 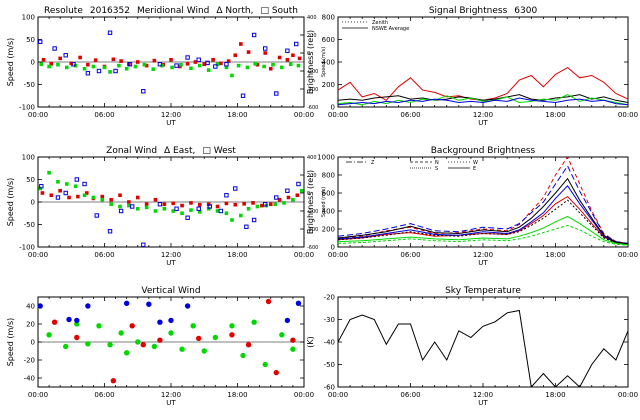 What do you see at coordinates (483, 235) in the screenshot?
I see `background-line-green` at bounding box center [483, 235].